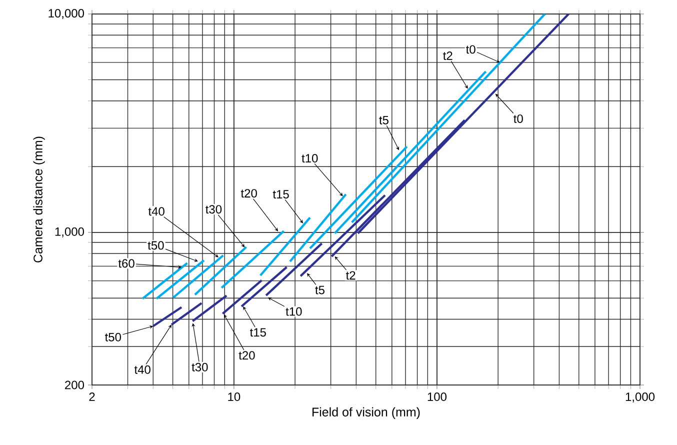  What do you see at coordinates (126, 263) in the screenshot?
I see `annotation: t60` at bounding box center [126, 263].